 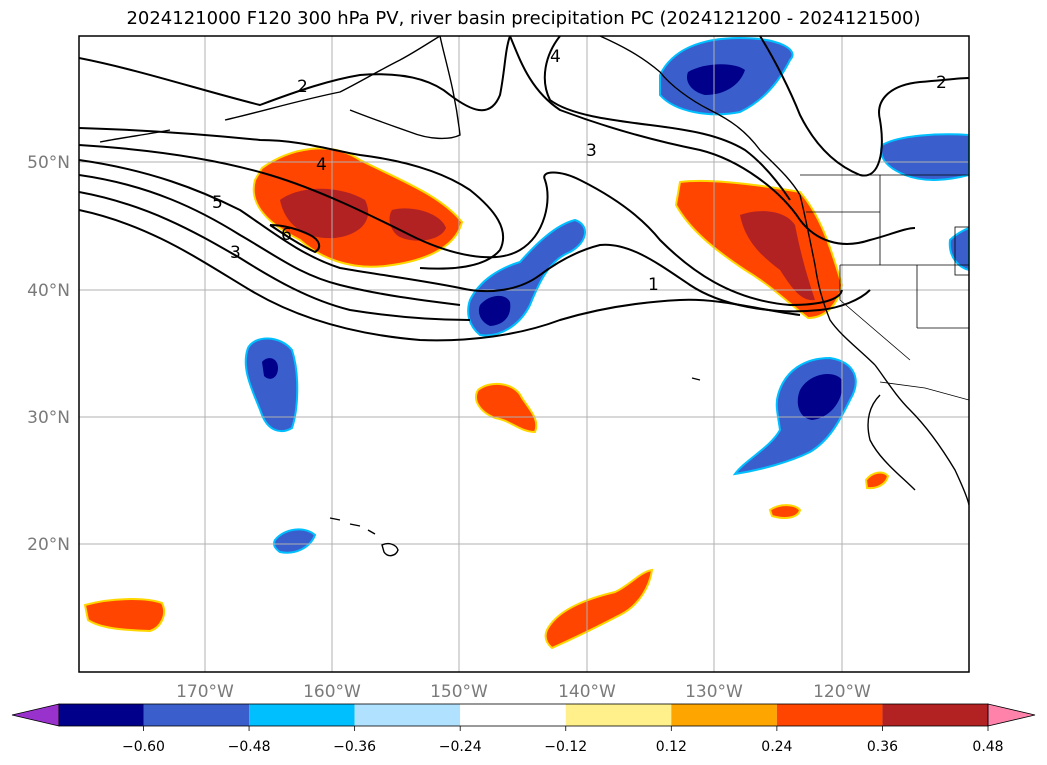 What do you see at coordinates (143, 747) in the screenshot?
I see `colorbar-tick-label: −0.60` at bounding box center [143, 747].